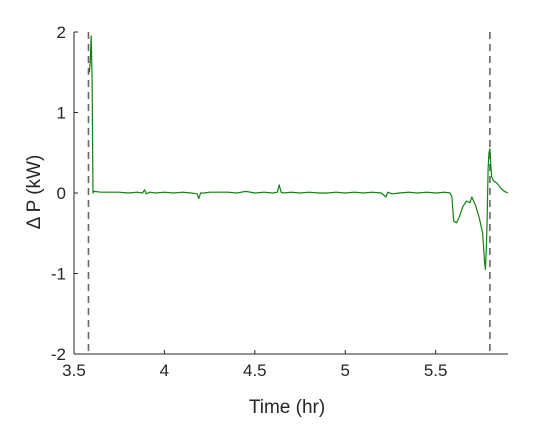 This screenshot has height=425, width=560. Describe the element at coordinates (74, 370) in the screenshot. I see `x-tick-label: 3.5` at that location.